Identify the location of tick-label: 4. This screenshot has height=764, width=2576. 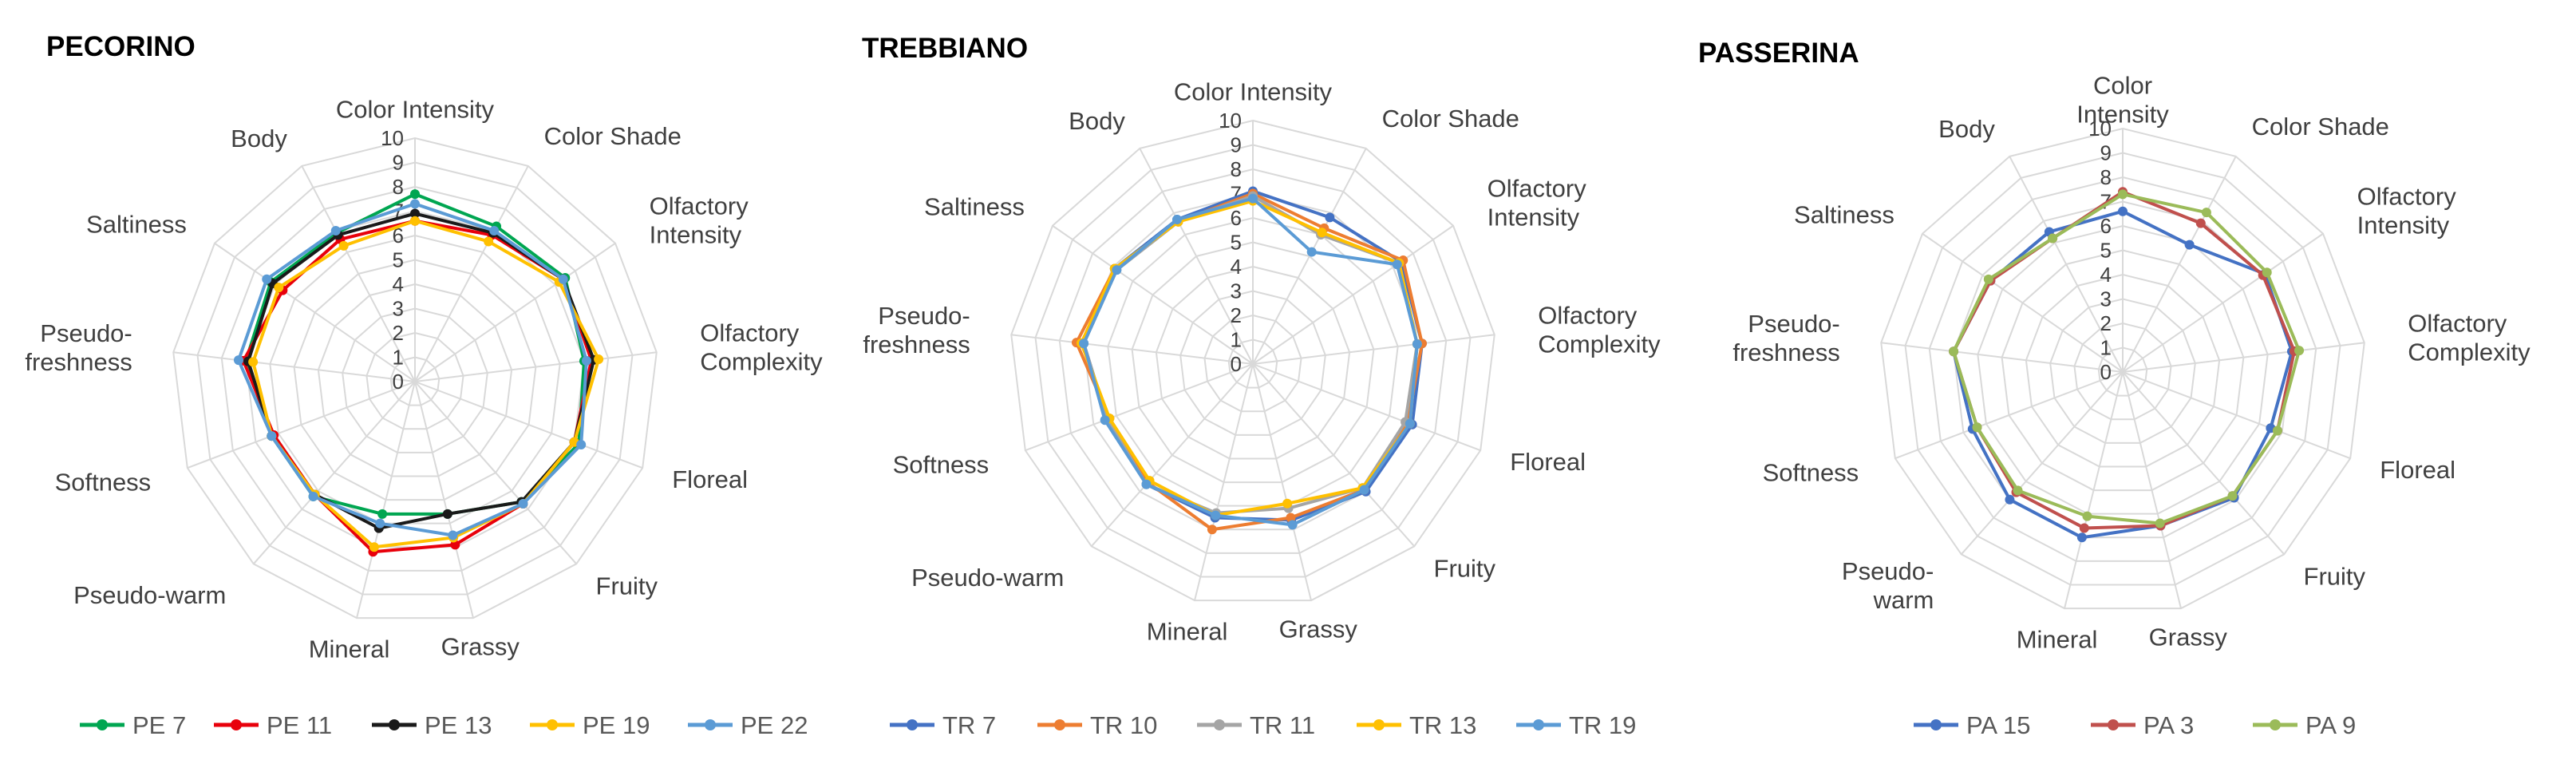
(2106, 275).